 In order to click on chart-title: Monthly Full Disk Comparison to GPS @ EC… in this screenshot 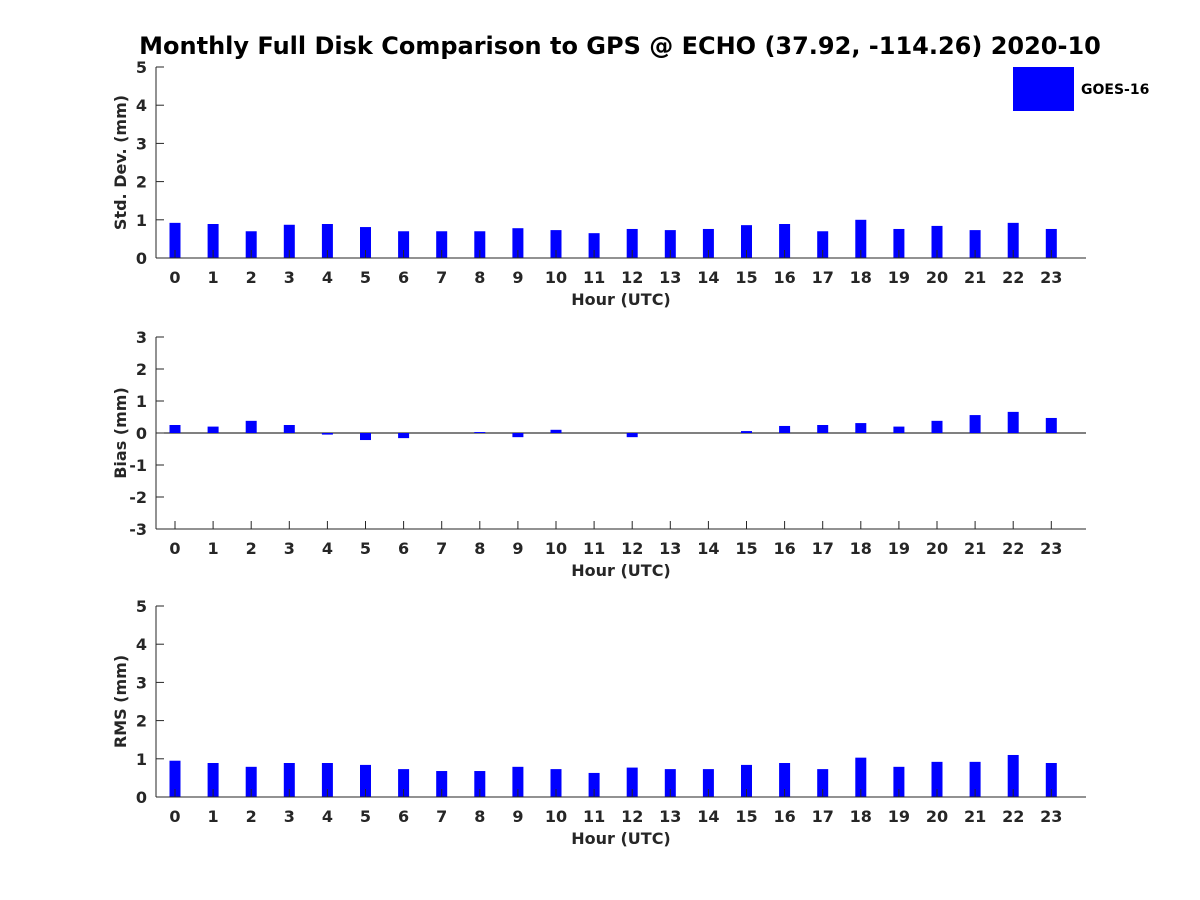, I will do `click(620, 46)`.